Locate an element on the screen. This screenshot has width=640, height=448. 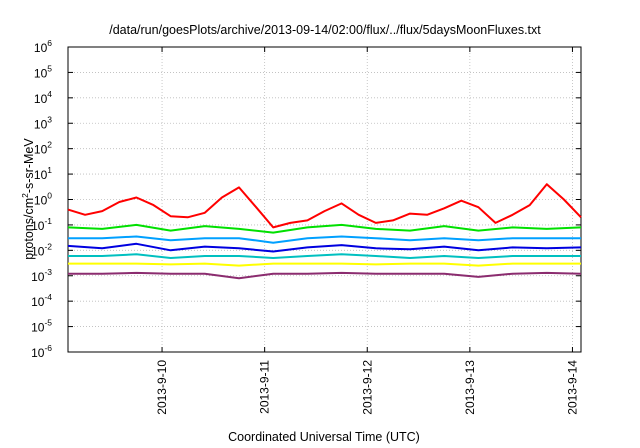
x-tick-label: 2013-9-12 is located at coordinates (367, 387).